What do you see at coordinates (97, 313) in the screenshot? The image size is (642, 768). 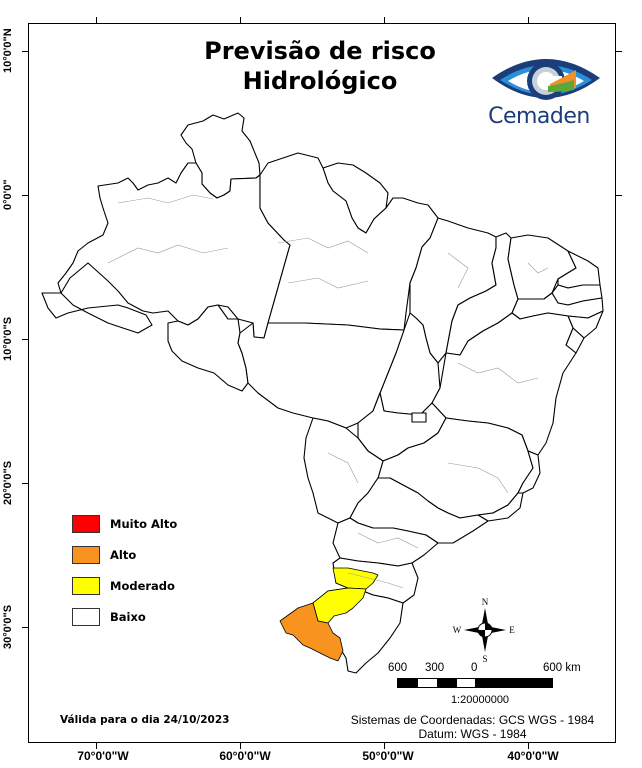 I see `state-acre` at bounding box center [97, 313].